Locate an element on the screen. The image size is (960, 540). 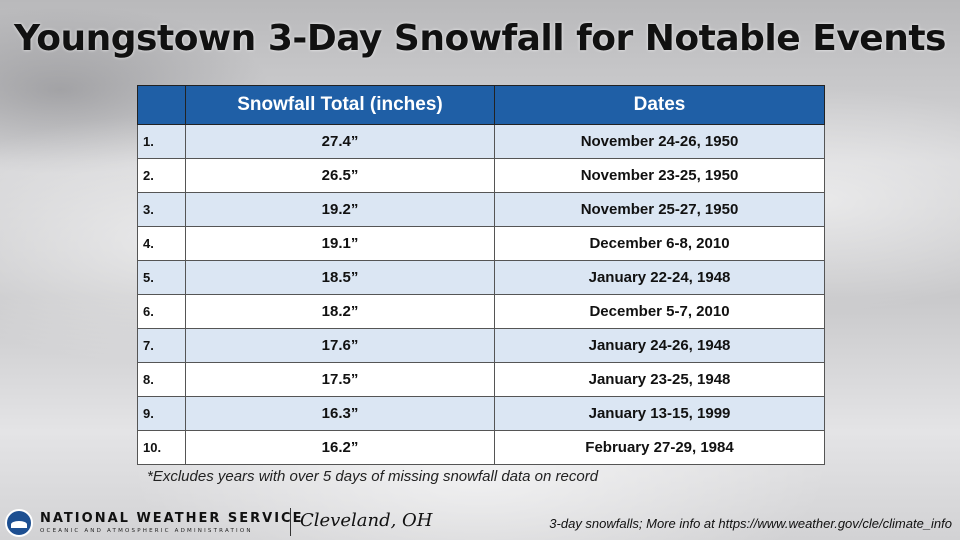
dates-column-header: Dates is located at coordinates (659, 105).